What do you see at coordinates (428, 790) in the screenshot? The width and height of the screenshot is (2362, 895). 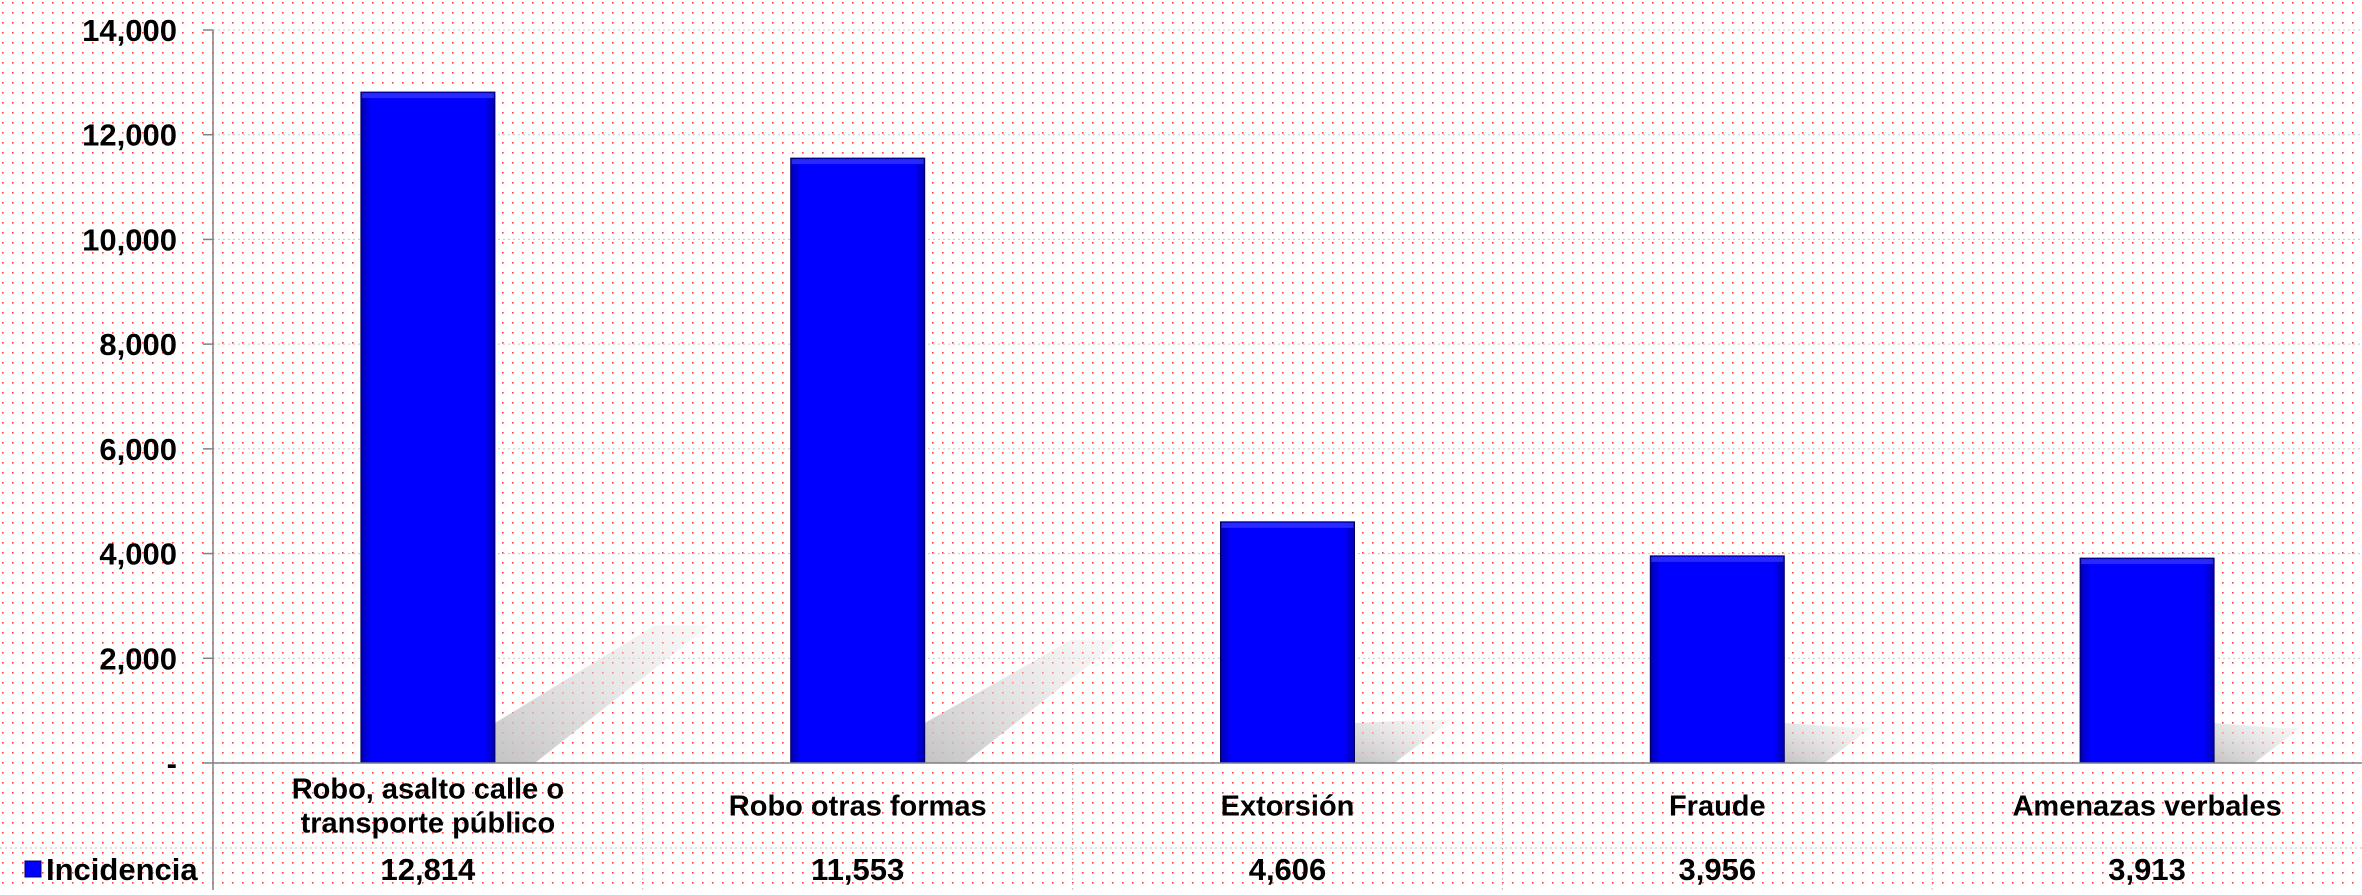 I see `category-label: Robo, asalto calle o` at bounding box center [428, 790].